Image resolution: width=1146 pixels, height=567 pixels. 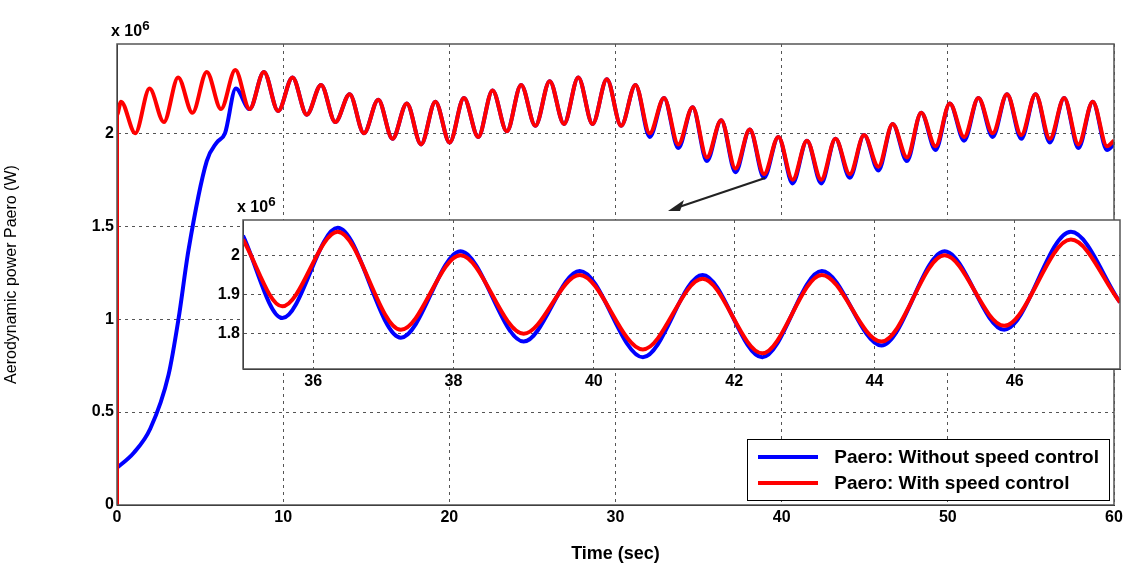 I want to click on x-tick-label: 38, so click(x=453, y=381).